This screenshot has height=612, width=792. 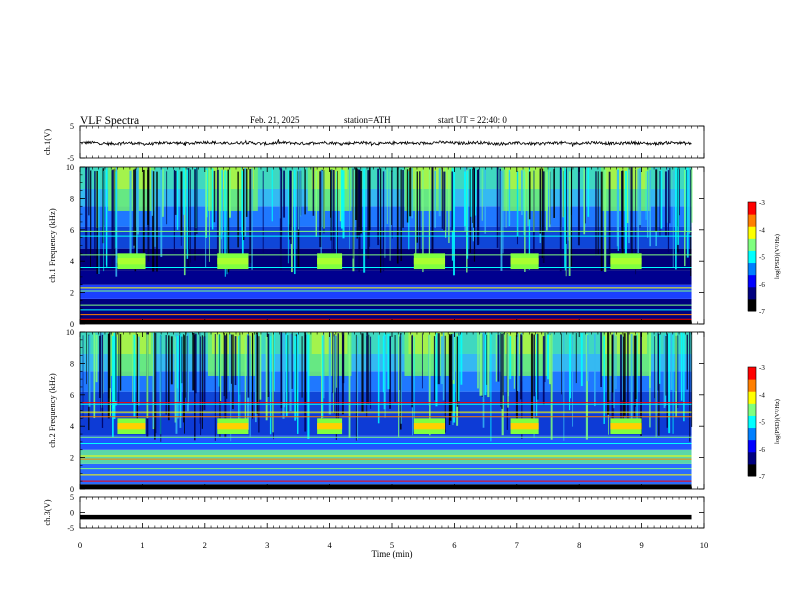 What do you see at coordinates (764, 422) in the screenshot?
I see `ch2-colorbar: -3 -4 -5 -6 -7 log(PSD)(V²/Hz)` at bounding box center [764, 422].